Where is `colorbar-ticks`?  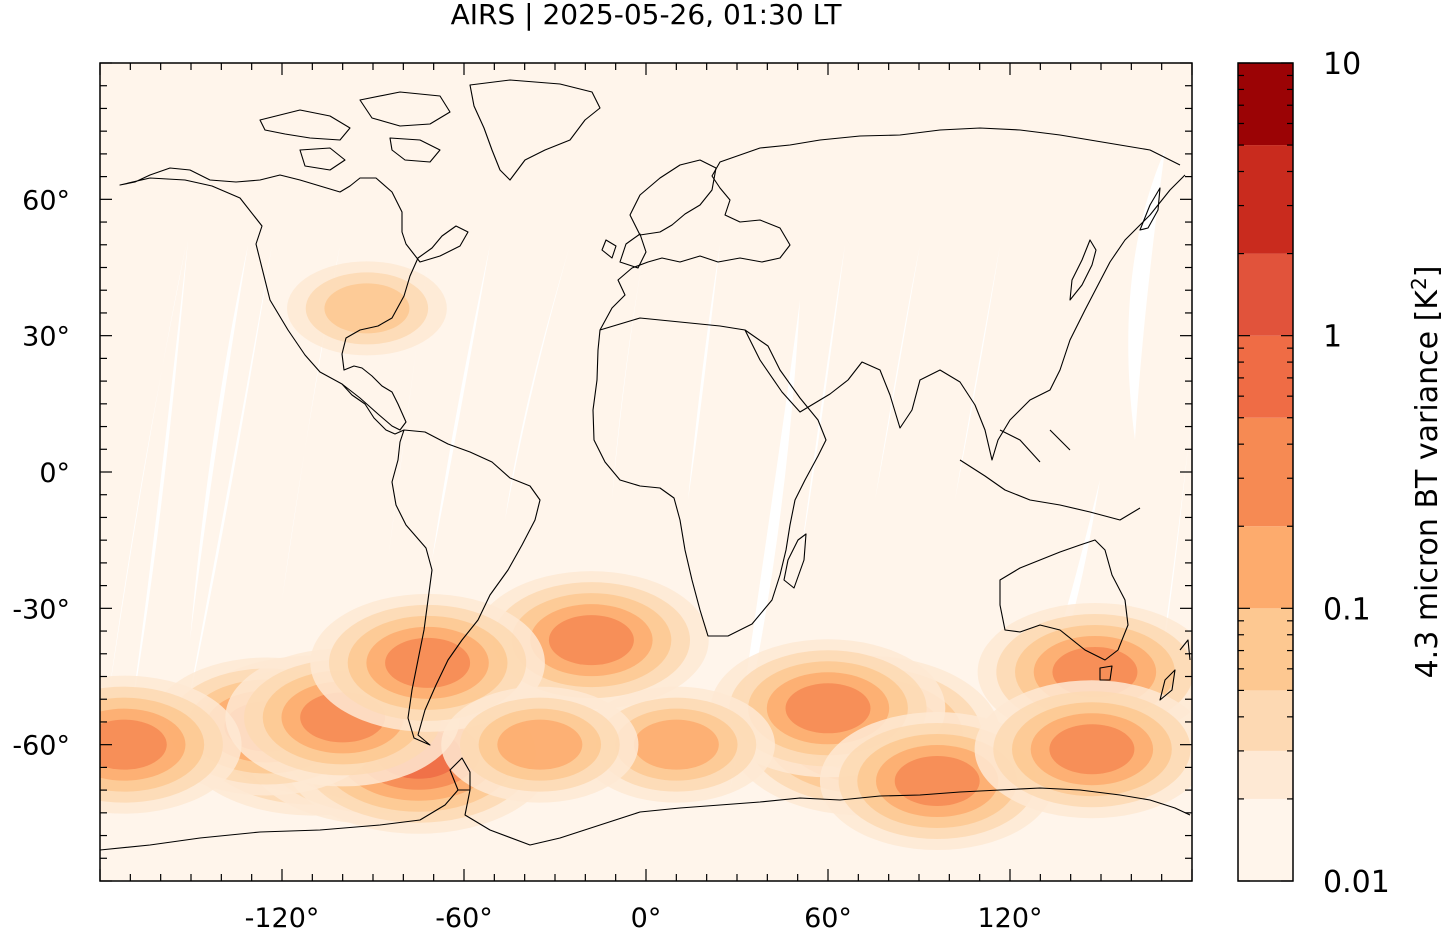
colorbar-ticks is located at coordinates (1265, 472).